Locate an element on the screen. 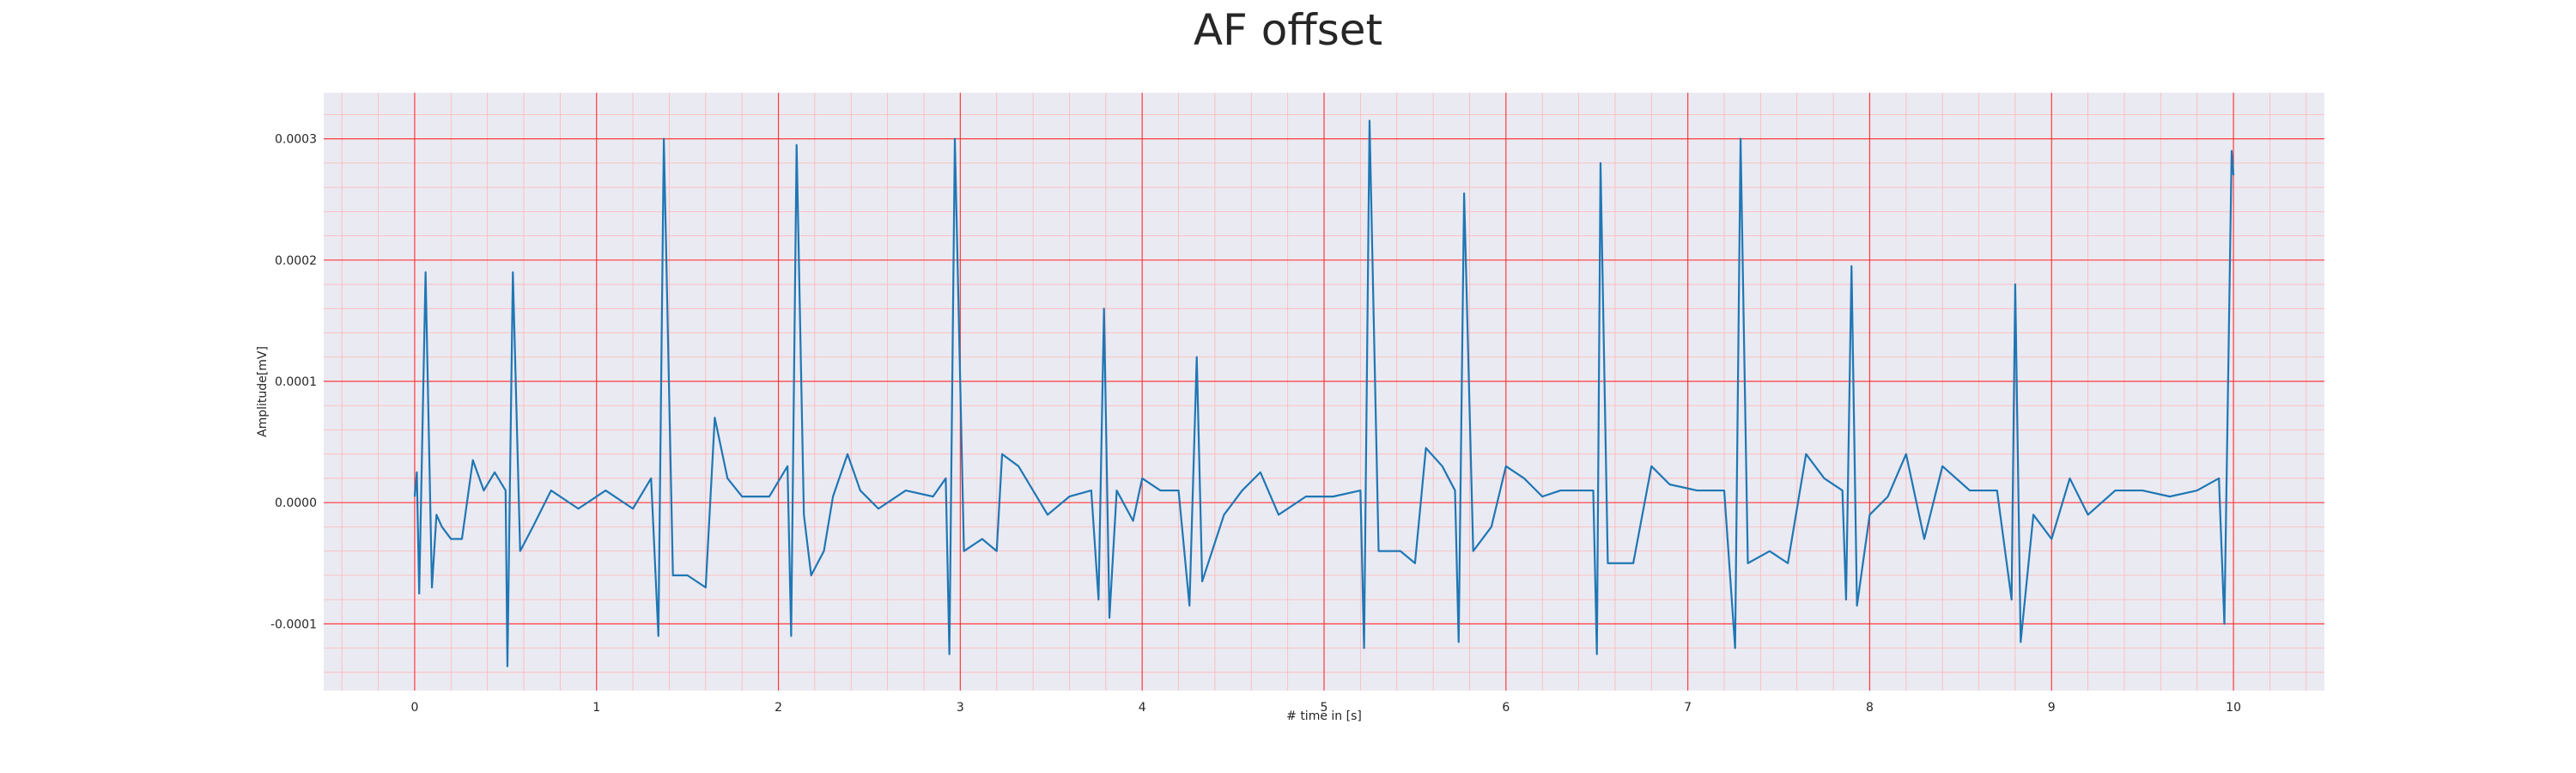 This screenshot has height=773, width=2576. x-axis-label: # time in [s] is located at coordinates (1324, 716).